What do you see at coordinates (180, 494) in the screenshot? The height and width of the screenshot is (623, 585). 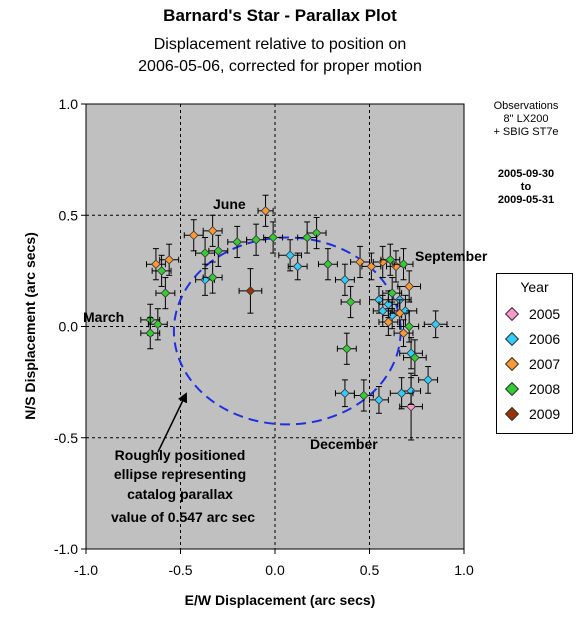 I see `ellipse-note-line3: catalog parallax` at bounding box center [180, 494].